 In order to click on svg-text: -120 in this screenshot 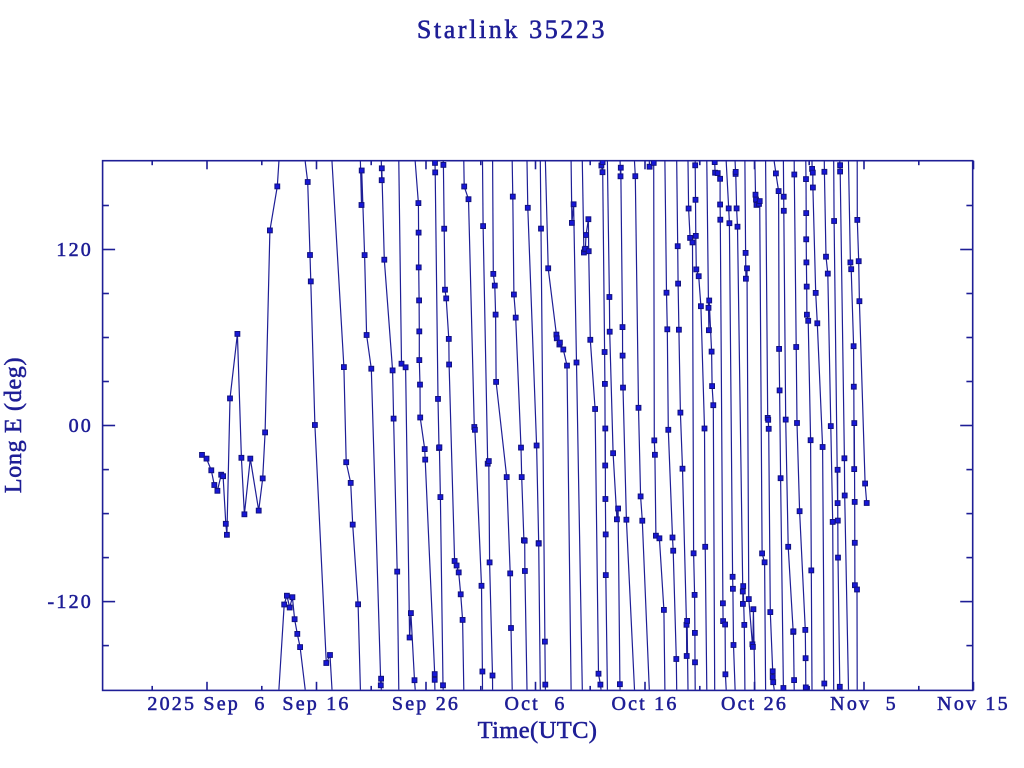, I will do `click(70, 602)`.